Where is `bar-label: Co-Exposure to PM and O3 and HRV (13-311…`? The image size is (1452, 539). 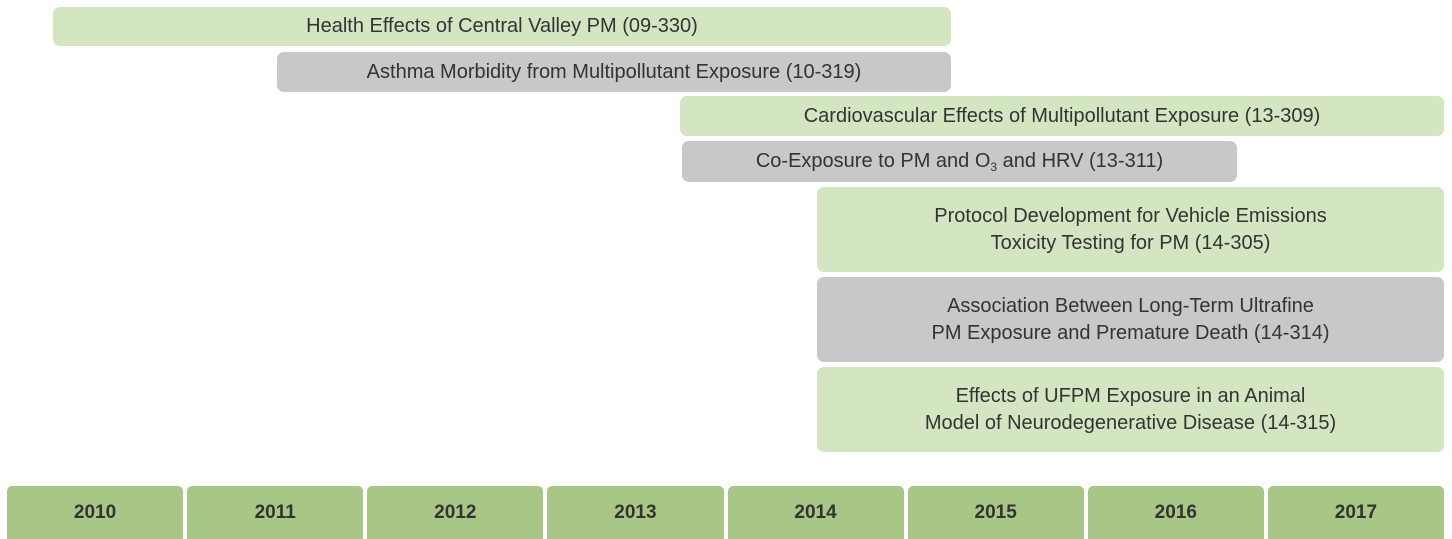 bar-label: Co-Exposure to PM and O3 and HRV (13-311… is located at coordinates (959, 161).